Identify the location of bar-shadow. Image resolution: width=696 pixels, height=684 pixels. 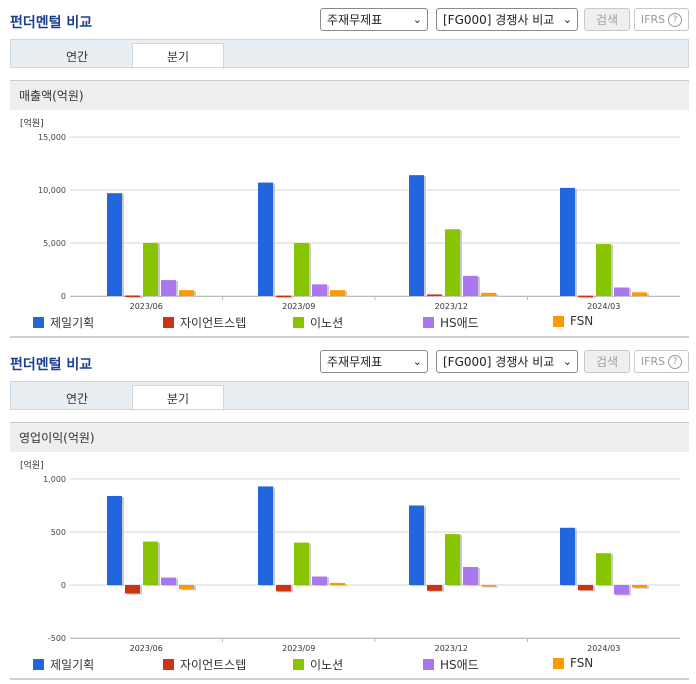
(587, 297).